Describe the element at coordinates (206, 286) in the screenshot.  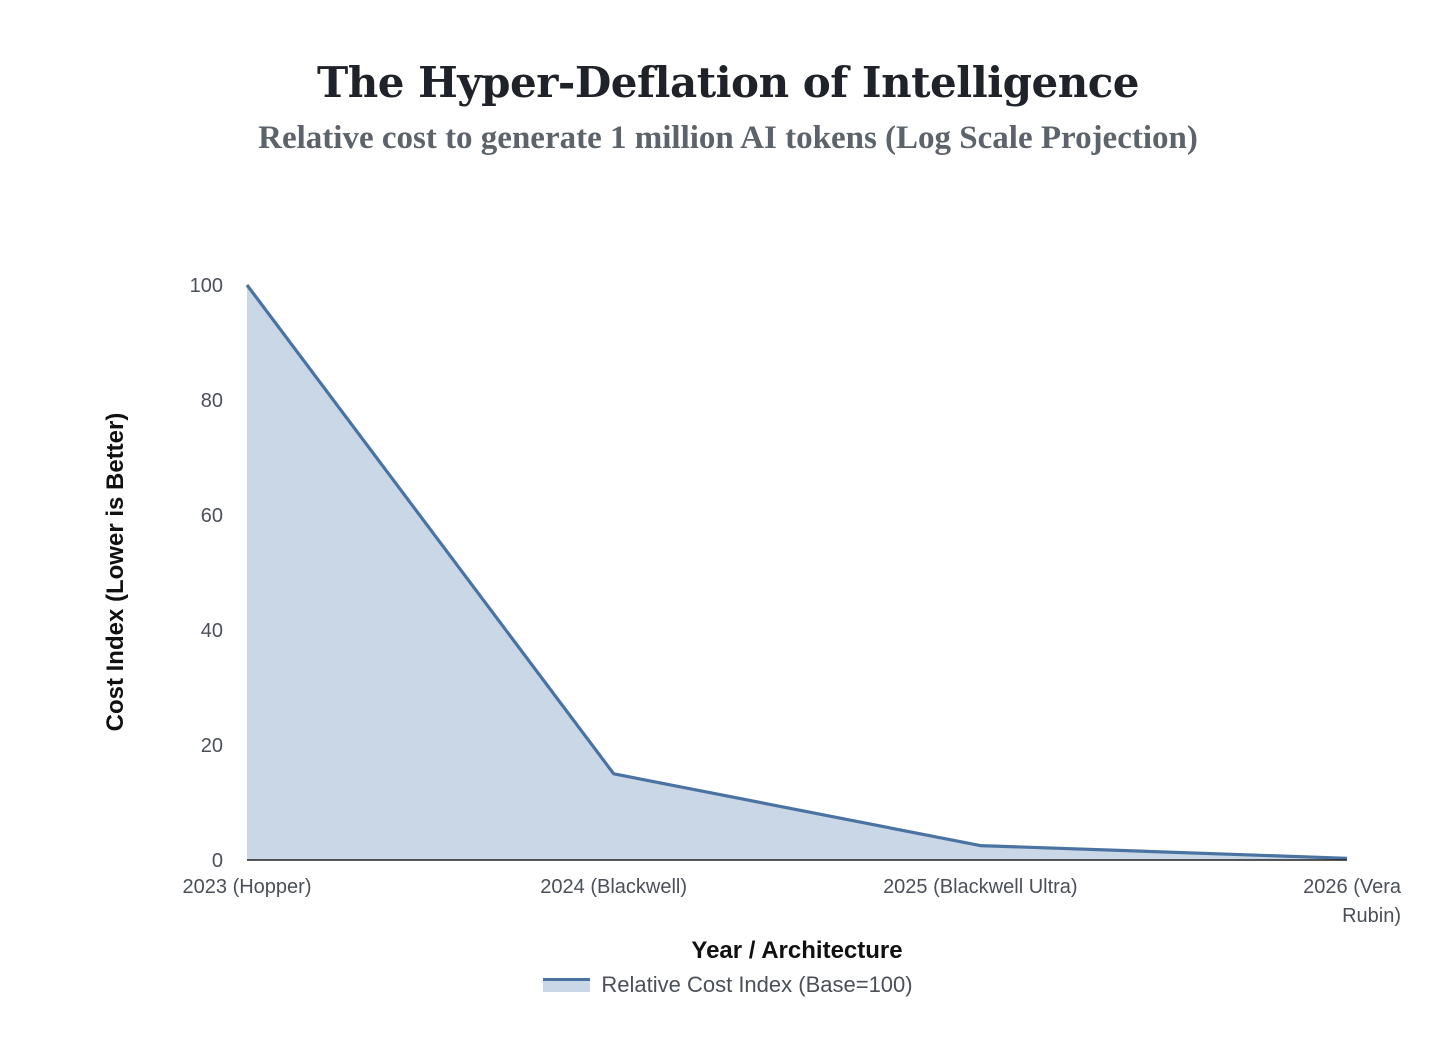
I see `y-tick-label: 100` at that location.